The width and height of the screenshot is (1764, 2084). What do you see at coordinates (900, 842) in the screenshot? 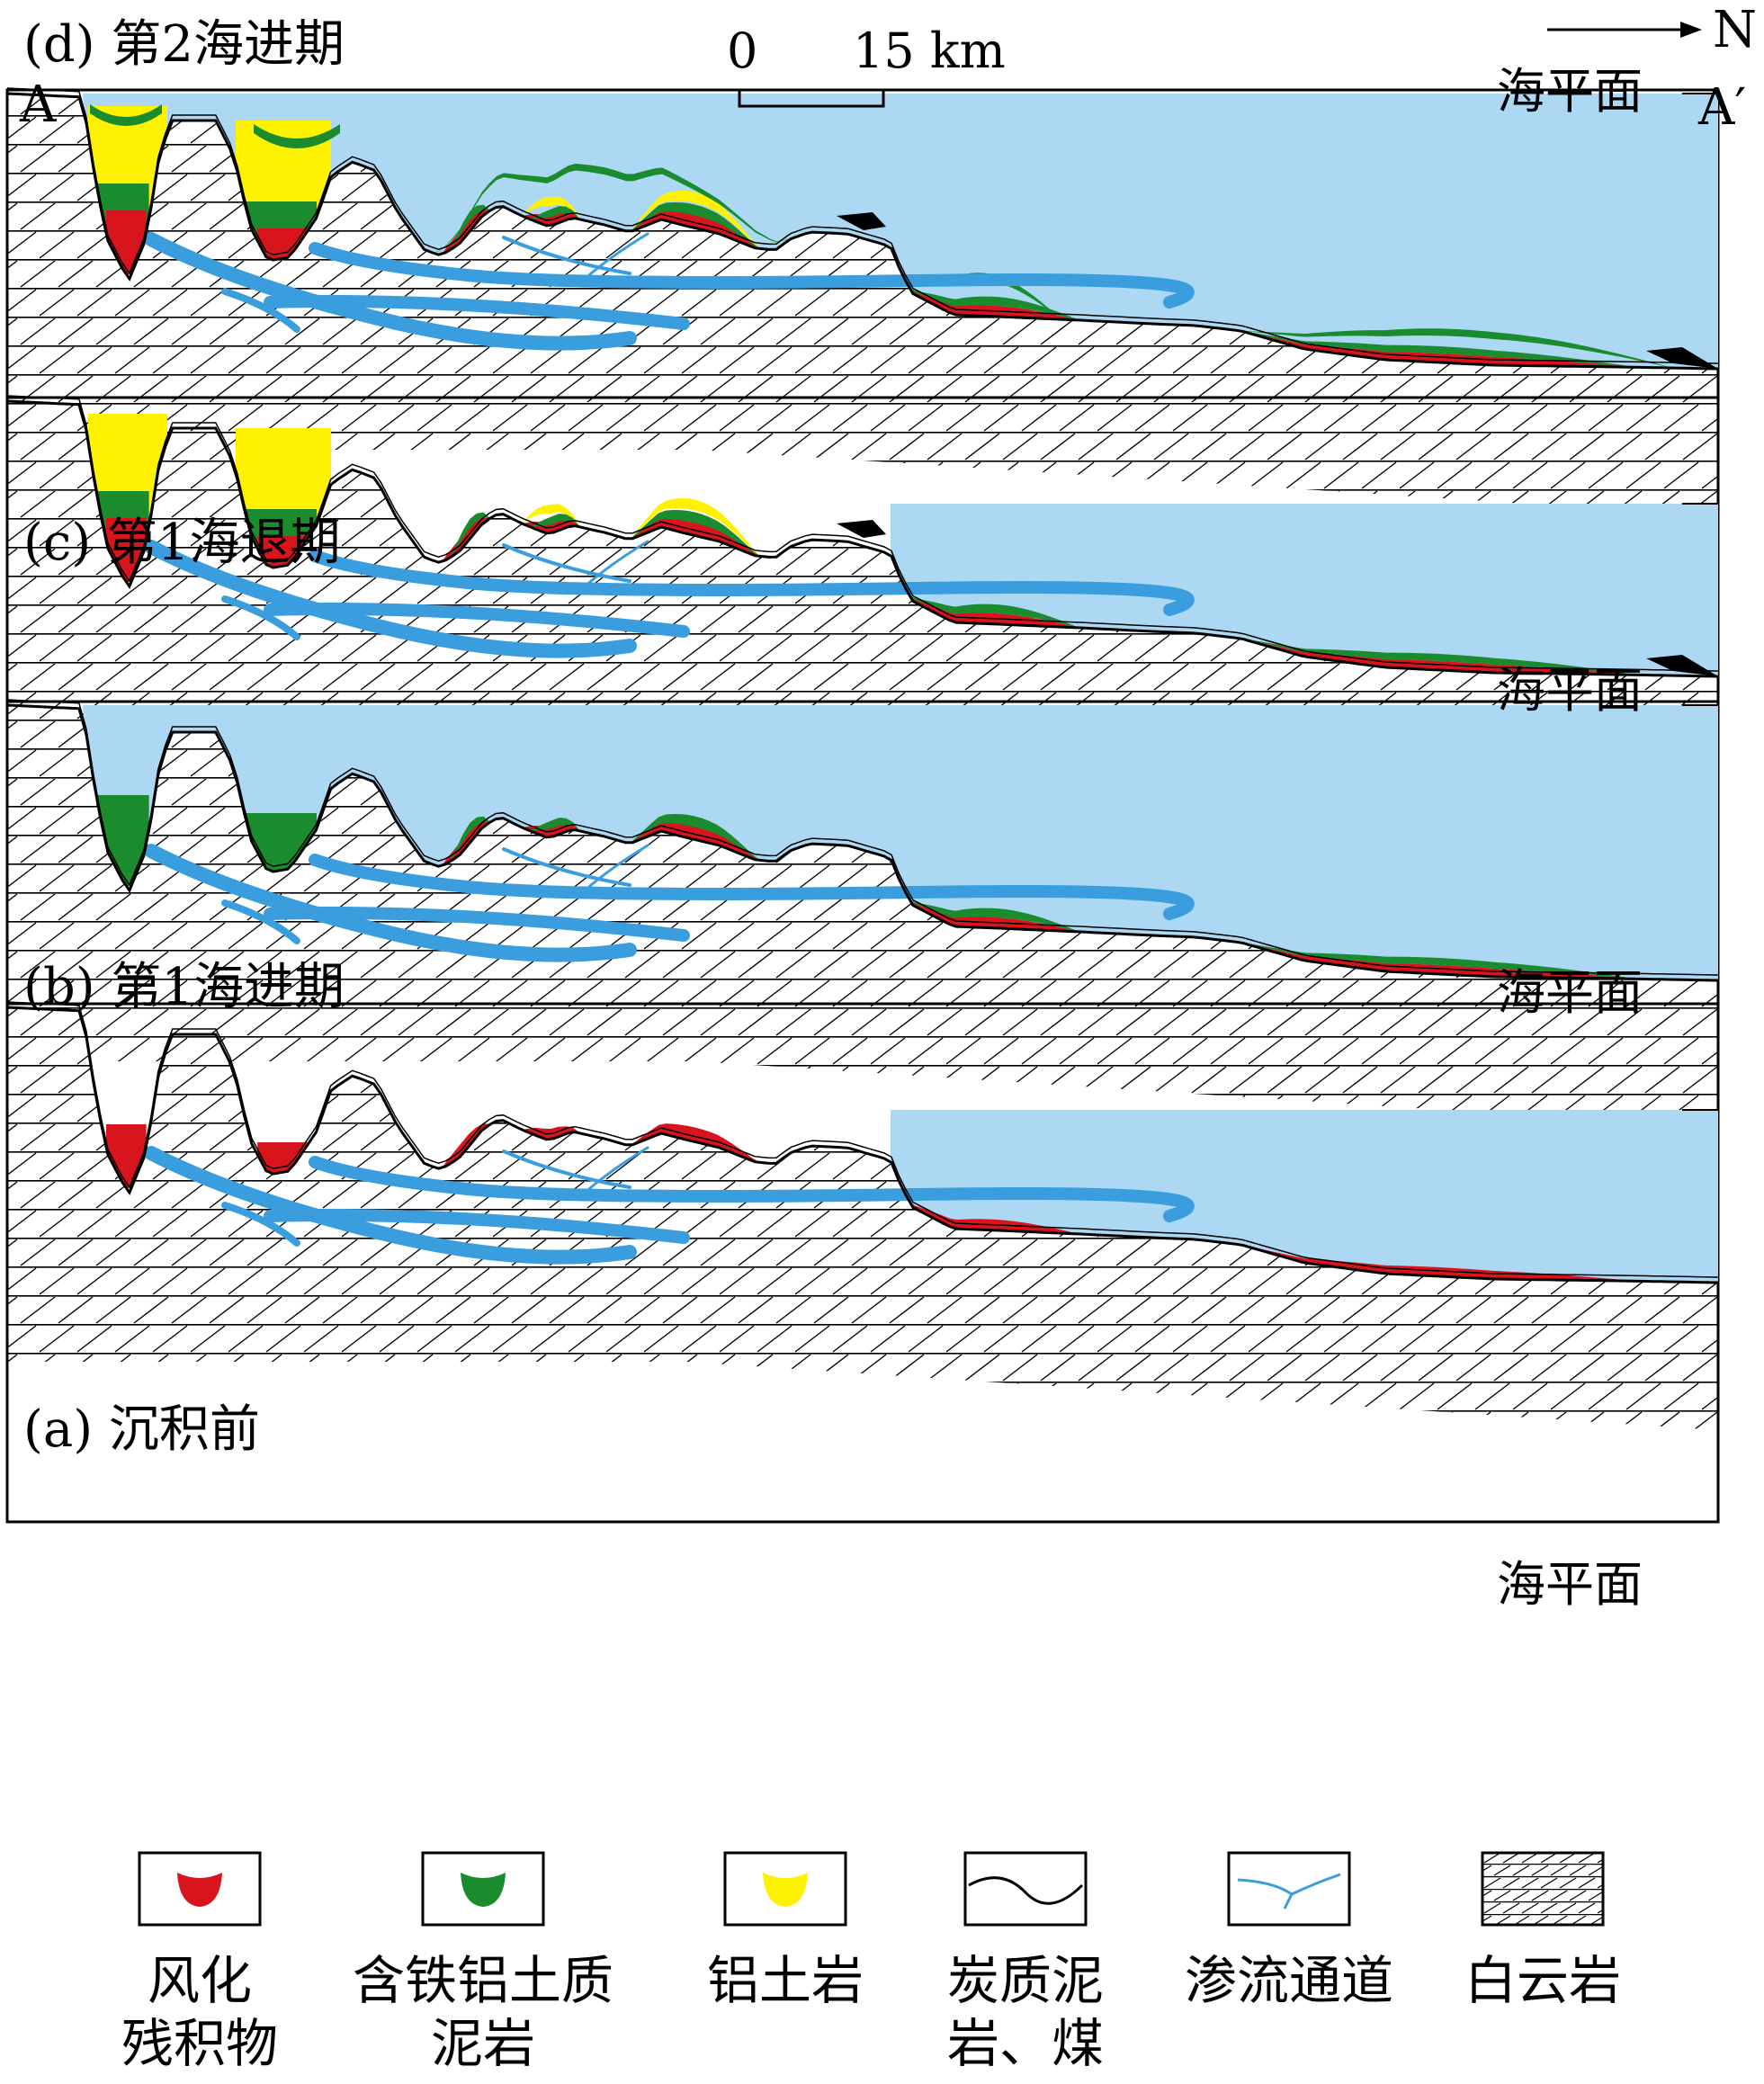
I see `panel-b-sea-water` at bounding box center [900, 842].